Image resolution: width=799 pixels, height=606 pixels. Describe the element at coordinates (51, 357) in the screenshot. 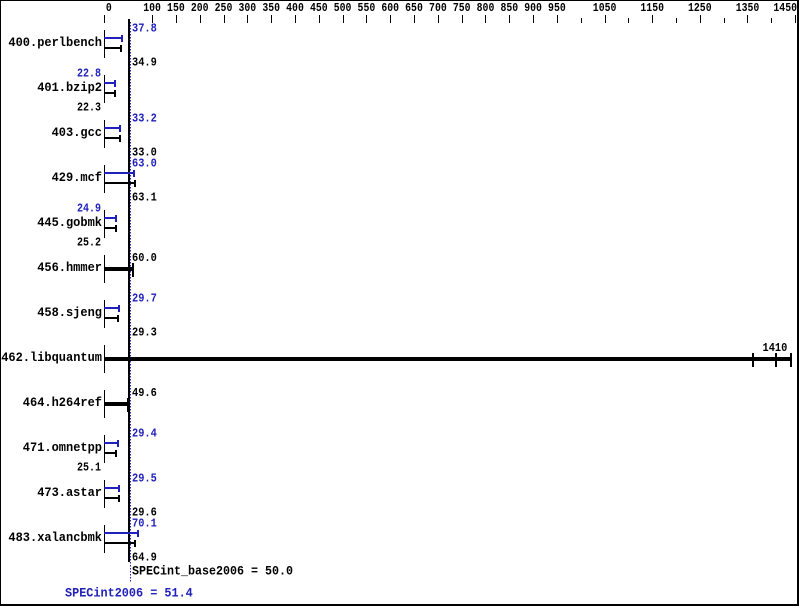

I see `svg-text: 462.libquantum` at that location.